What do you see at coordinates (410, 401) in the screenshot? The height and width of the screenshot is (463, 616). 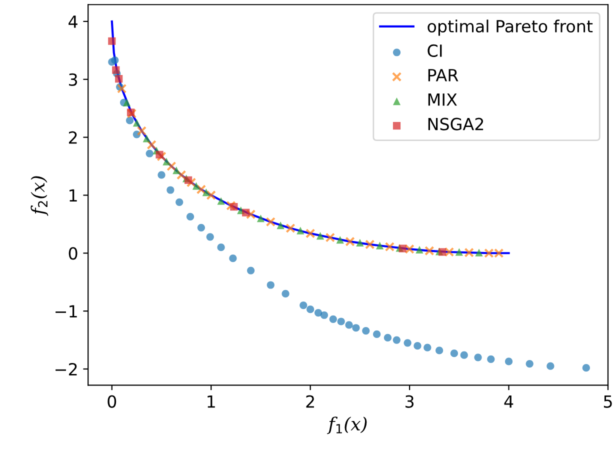 I see `x-tick-label: 3` at bounding box center [410, 401].